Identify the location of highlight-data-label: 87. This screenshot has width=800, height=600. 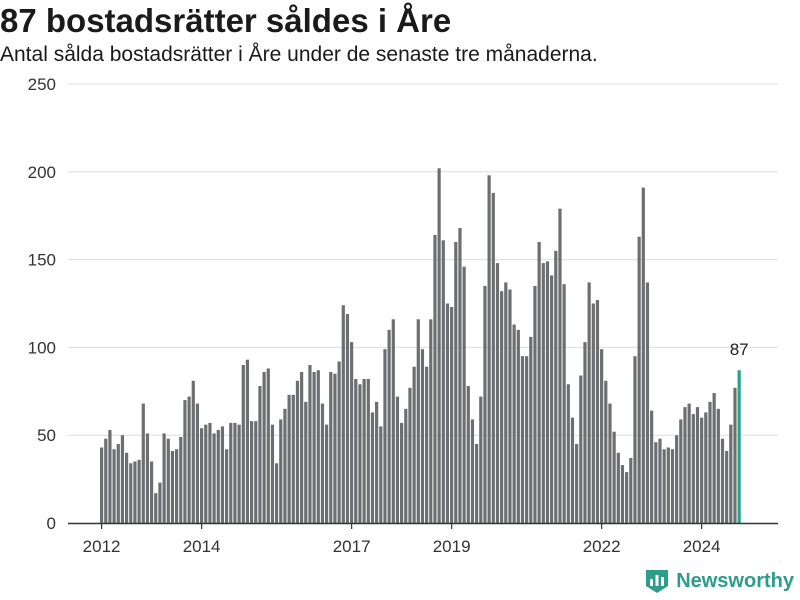
(739, 349).